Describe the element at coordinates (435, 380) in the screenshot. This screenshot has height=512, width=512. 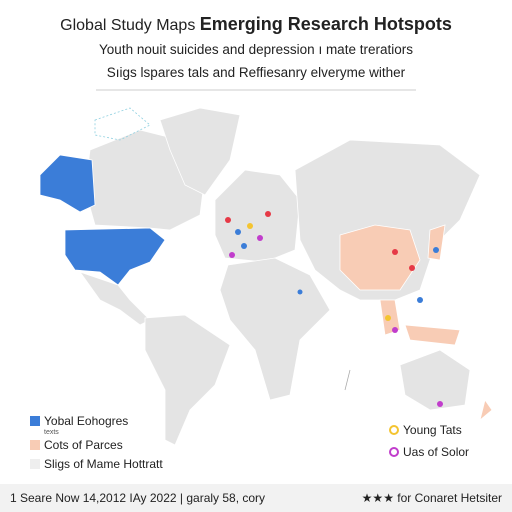
I see `australia` at that location.